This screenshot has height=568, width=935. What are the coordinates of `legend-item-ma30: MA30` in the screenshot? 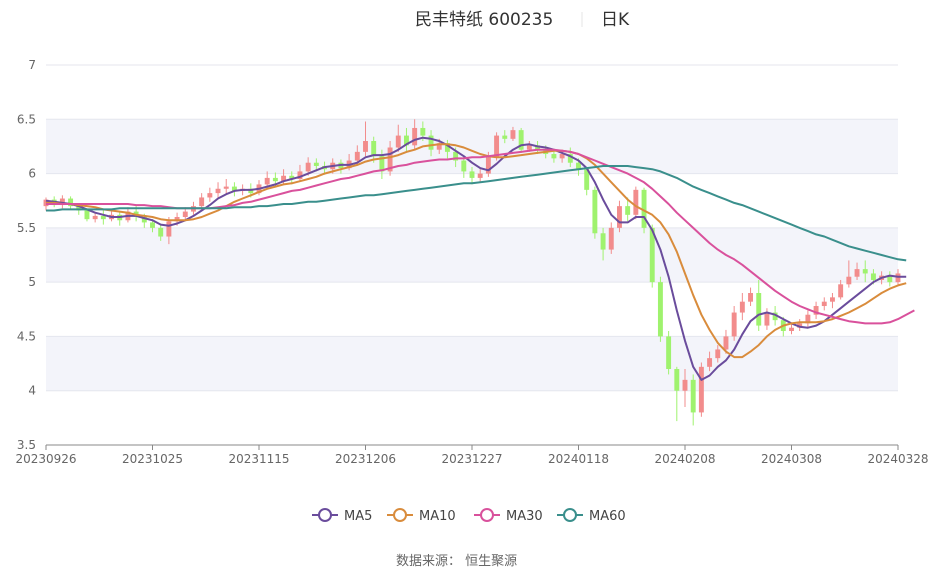 It's located at (508, 516).